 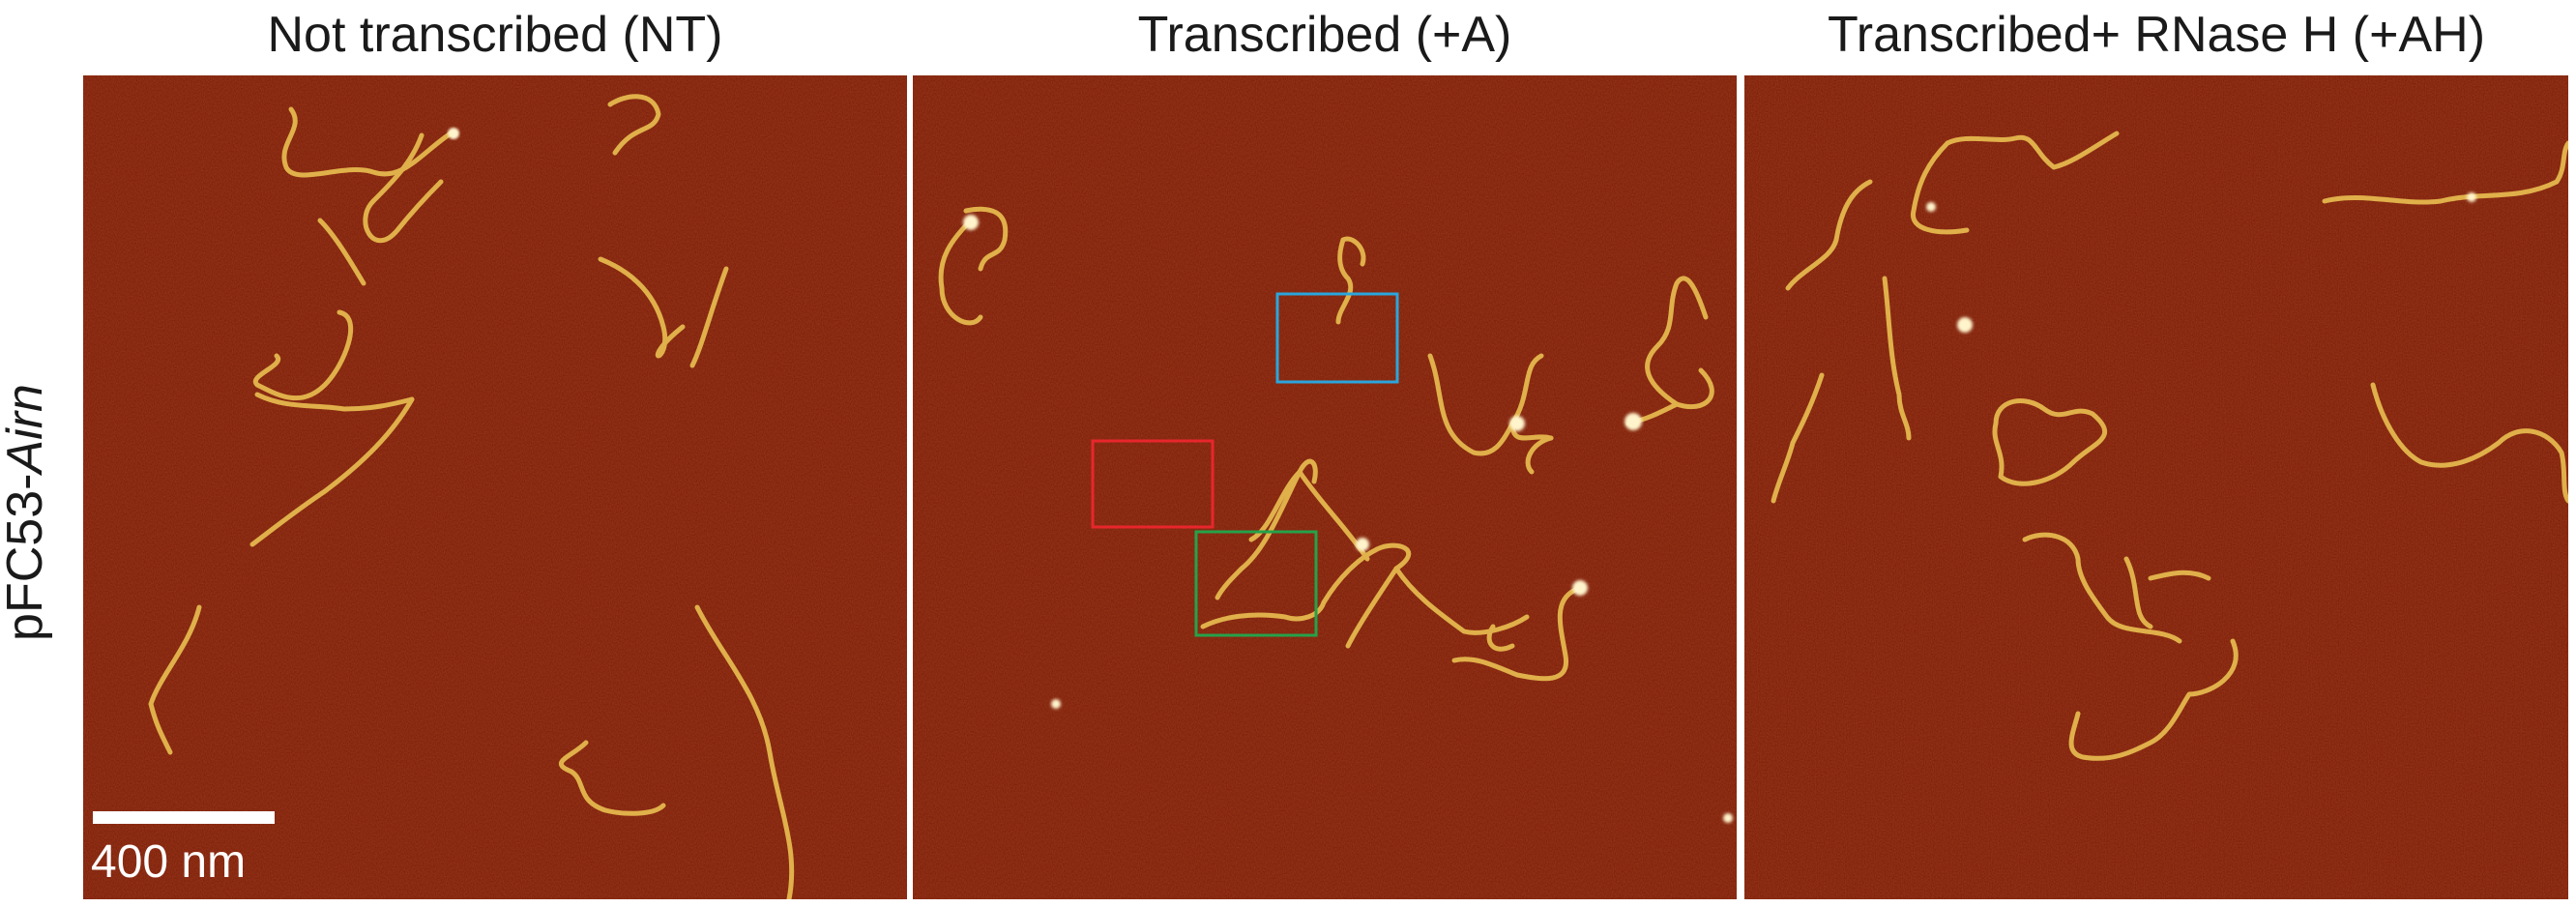 I want to click on panel-title-nt: Not transcribed (NT), so click(x=495, y=35).